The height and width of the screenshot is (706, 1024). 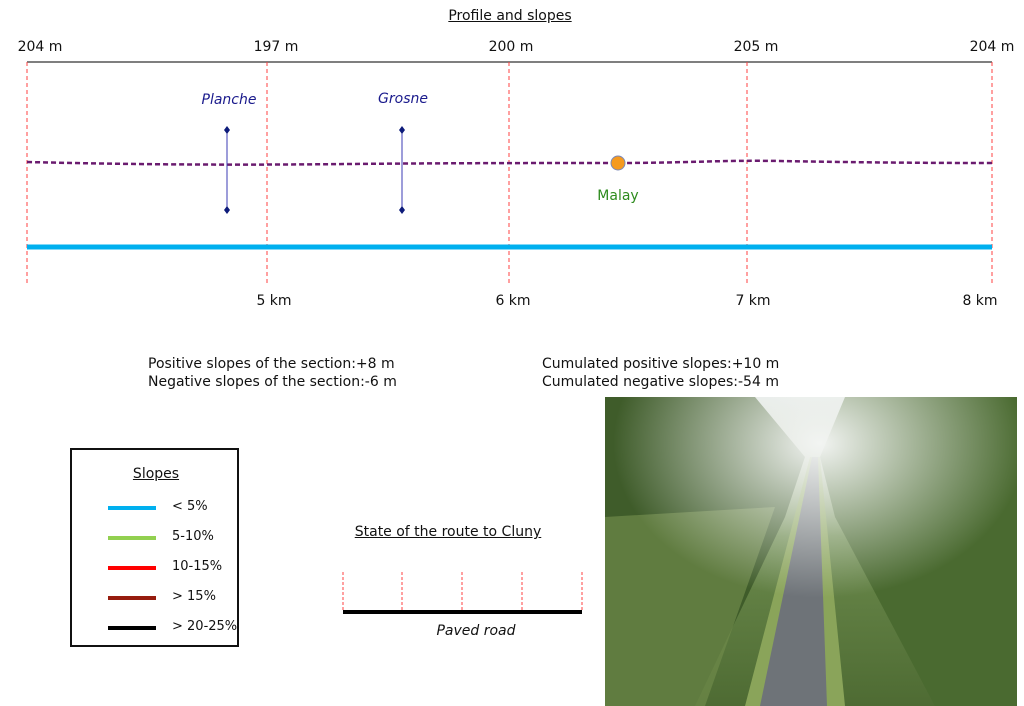 What do you see at coordinates (753, 301) in the screenshot?
I see `distance-label: 7 km` at bounding box center [753, 301].